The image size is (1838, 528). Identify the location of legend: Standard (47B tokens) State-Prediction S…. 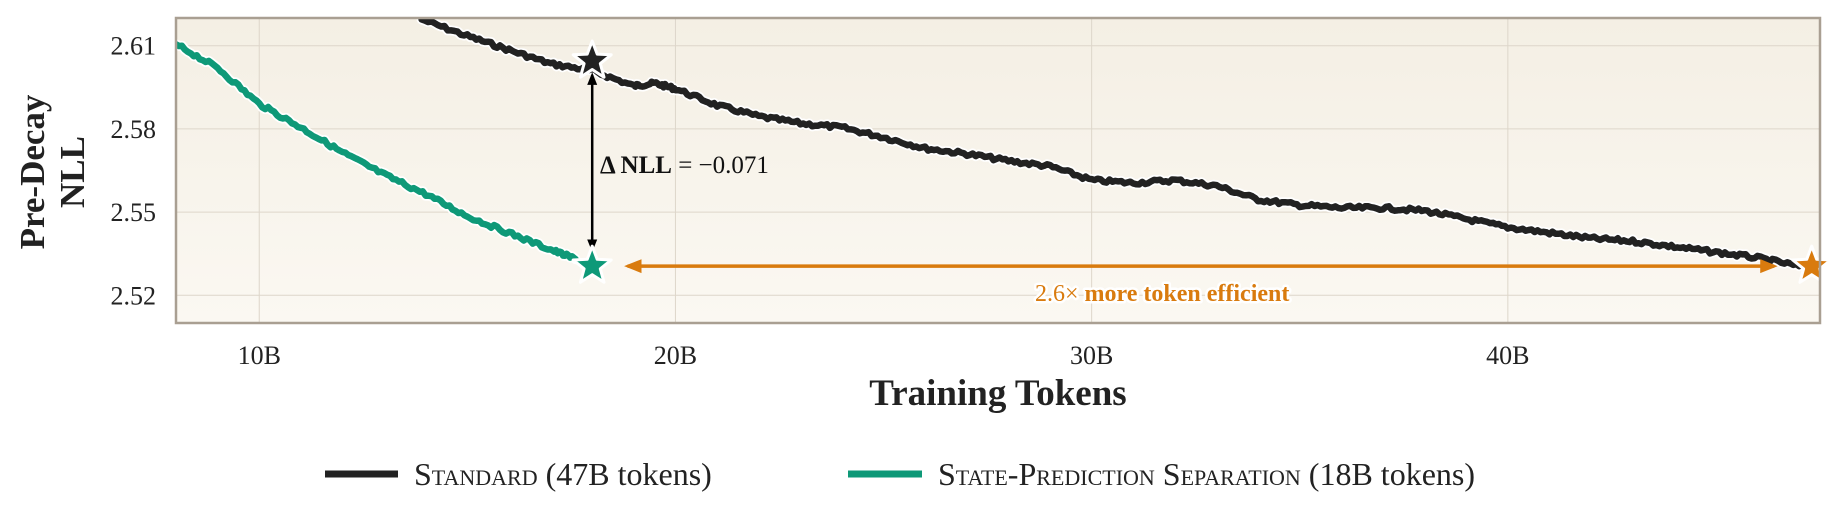
(900, 474).